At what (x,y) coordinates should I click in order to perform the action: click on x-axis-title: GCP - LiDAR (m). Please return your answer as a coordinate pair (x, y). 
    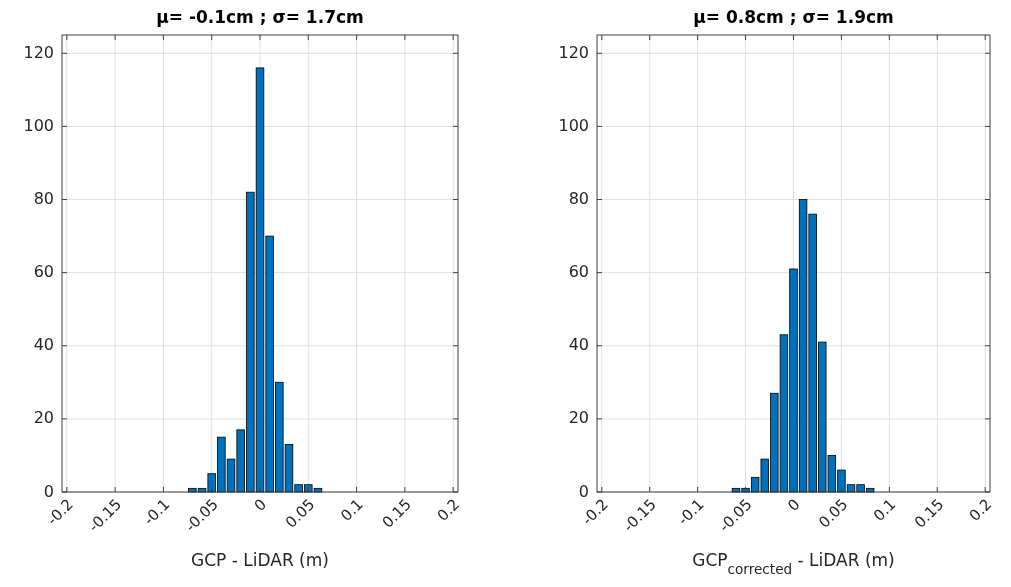
    Looking at the image, I should click on (260, 560).